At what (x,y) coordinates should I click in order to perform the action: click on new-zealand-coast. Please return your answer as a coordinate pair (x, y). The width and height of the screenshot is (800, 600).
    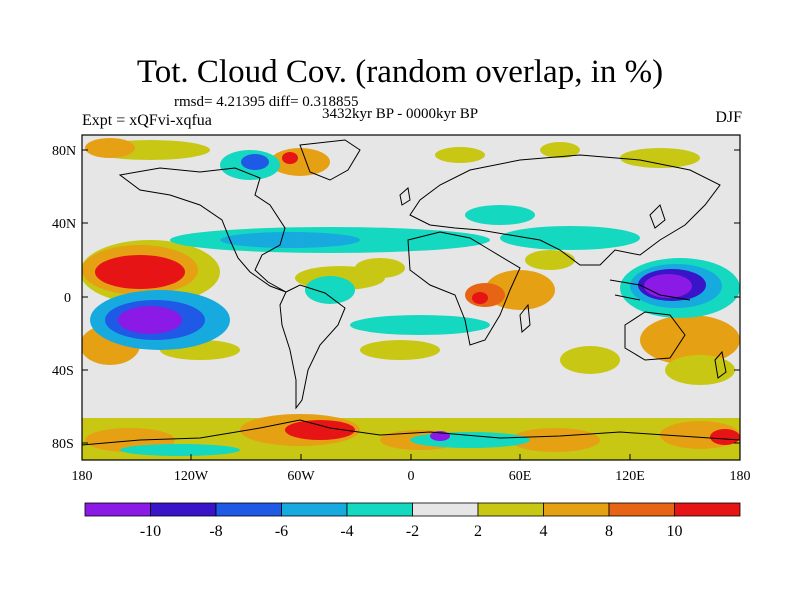
    Looking at the image, I should click on (720, 364).